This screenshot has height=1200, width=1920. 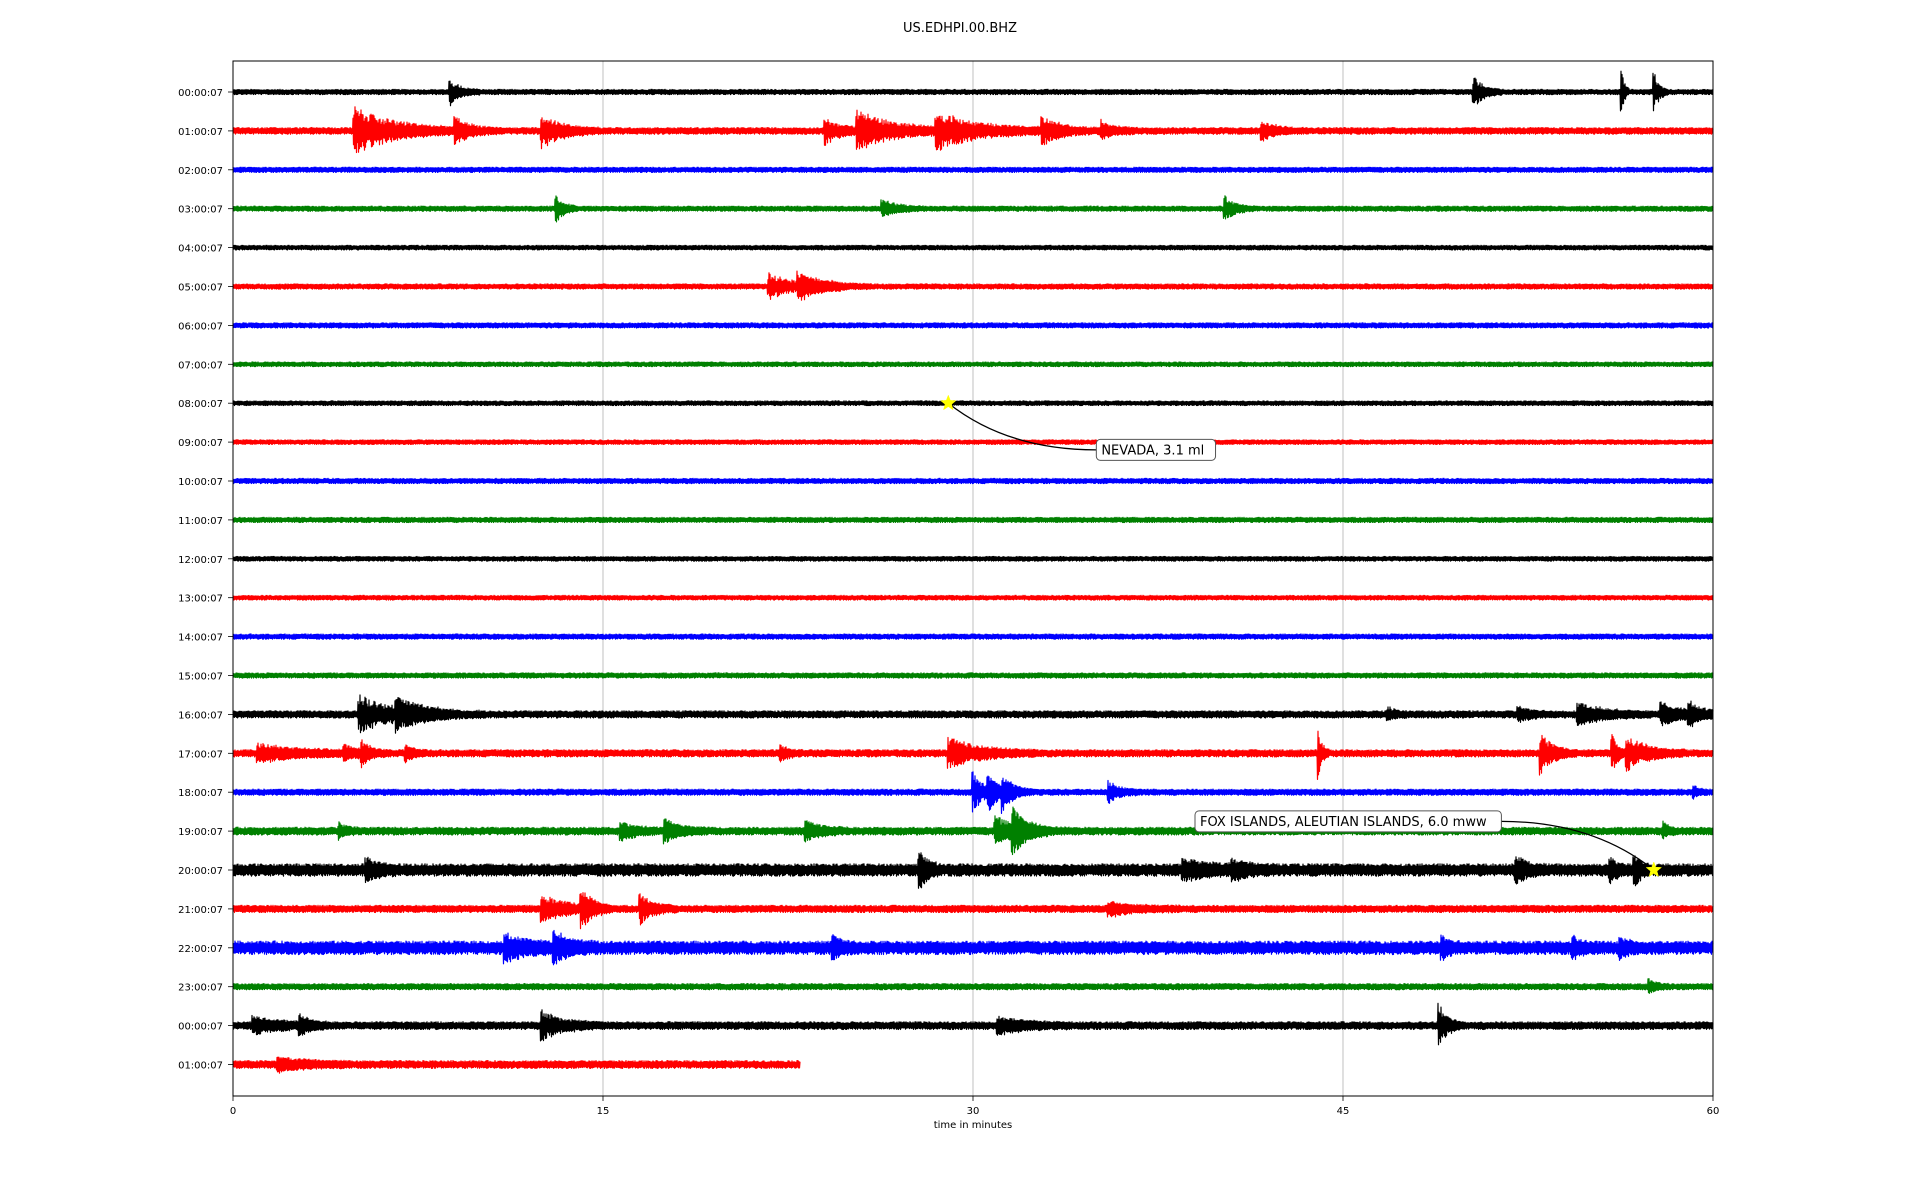 I want to click on chart-title: US.EDHPI.00.BHZ, so click(x=960, y=28).